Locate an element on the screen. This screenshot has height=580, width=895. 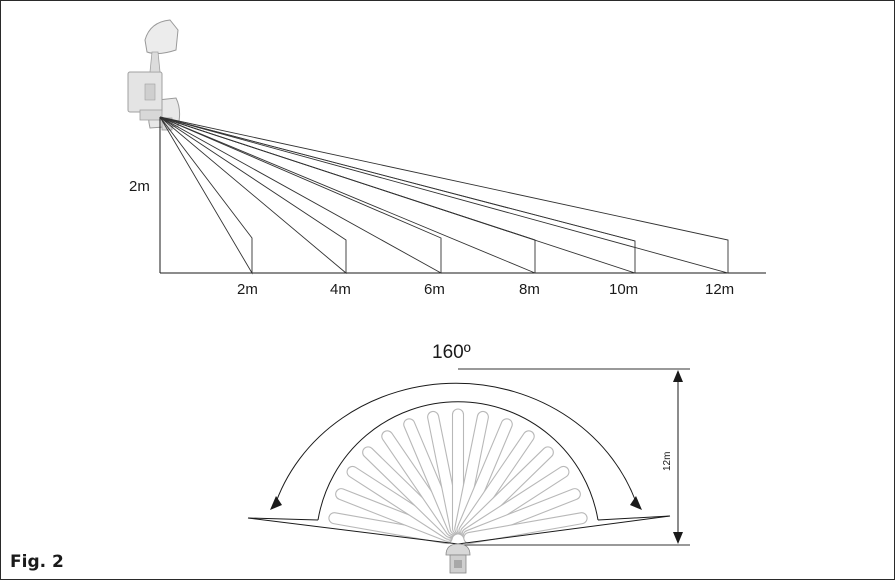
beam-8m is located at coordinates (347, 195).